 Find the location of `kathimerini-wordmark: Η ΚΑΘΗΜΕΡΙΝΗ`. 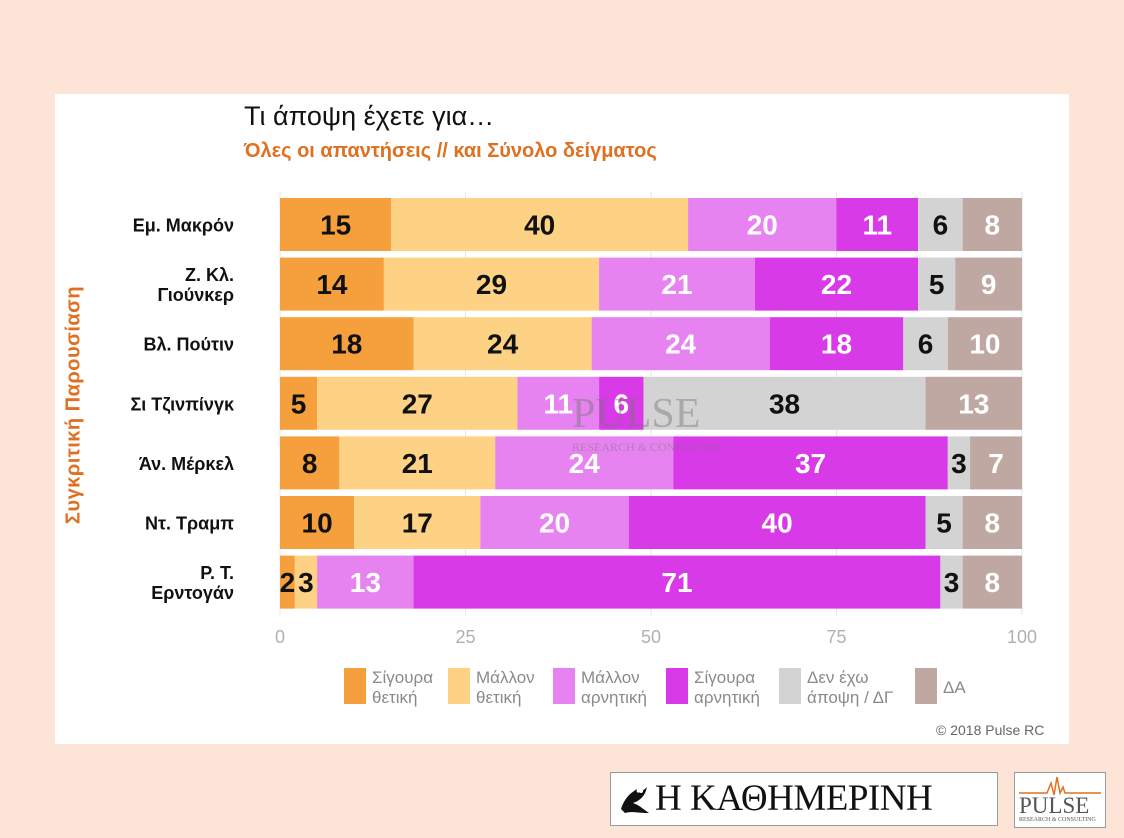

kathimerini-wordmark: Η ΚΑΘΗΜΕΡΙΝΗ is located at coordinates (794, 798).